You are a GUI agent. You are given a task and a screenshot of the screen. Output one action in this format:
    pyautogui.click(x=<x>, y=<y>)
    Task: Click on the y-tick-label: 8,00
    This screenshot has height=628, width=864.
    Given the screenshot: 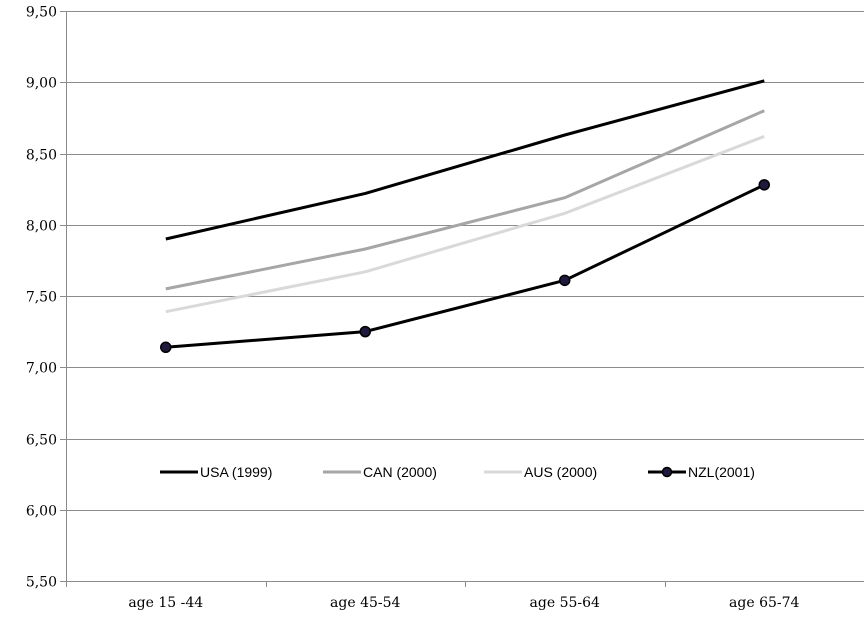 What is the action you would take?
    pyautogui.click(x=41, y=227)
    